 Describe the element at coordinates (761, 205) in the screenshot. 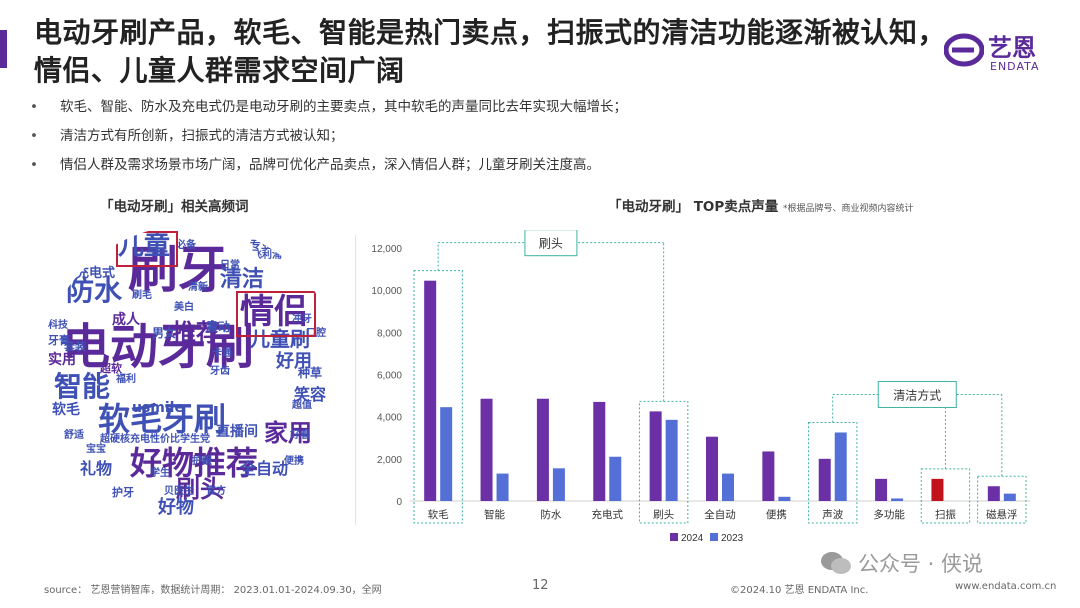

I see `chart-title-wrap: 「电动牙刷」 TOP卖点声量 *根据品牌号、商业视频内容统计` at that location.